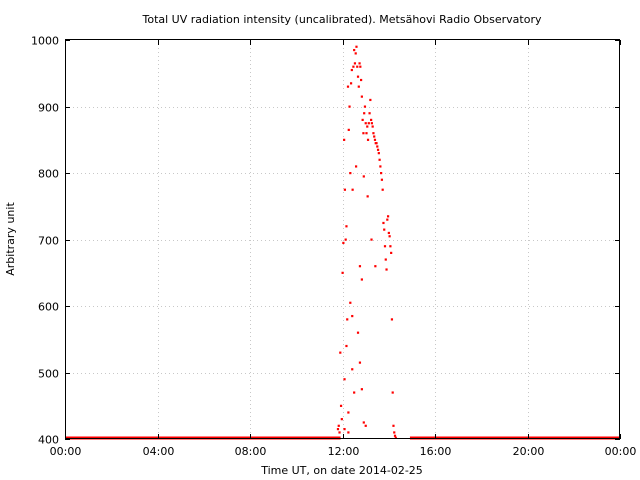  Describe the element at coordinates (48, 108) in the screenshot. I see `y-tick-label: 900` at that location.